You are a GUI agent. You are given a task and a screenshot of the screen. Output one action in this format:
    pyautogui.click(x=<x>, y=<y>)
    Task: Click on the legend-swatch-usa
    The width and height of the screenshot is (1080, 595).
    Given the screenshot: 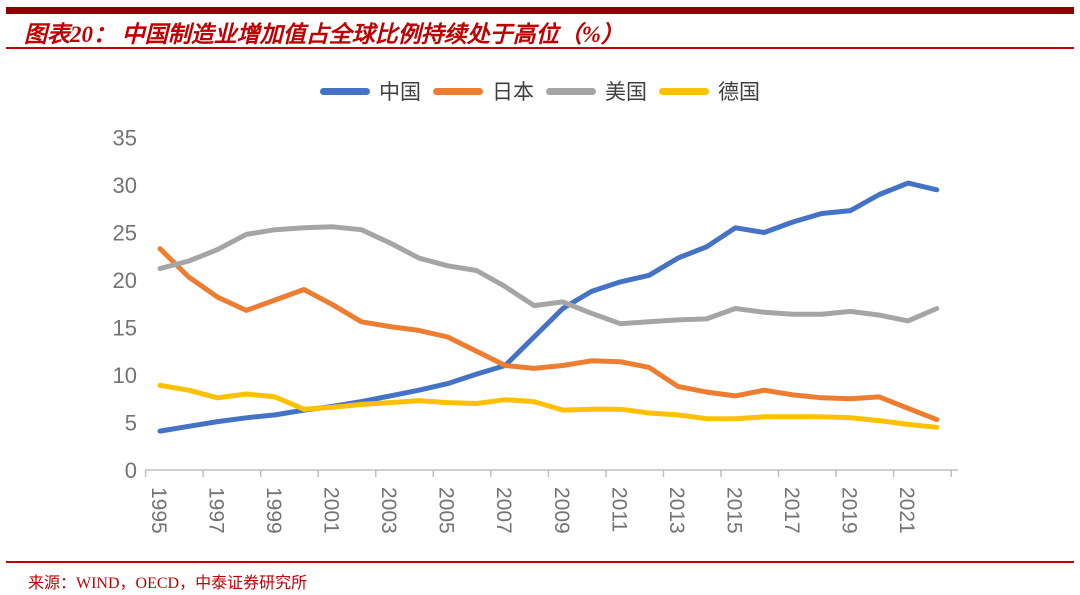 What is the action you would take?
    pyautogui.click(x=571, y=91)
    